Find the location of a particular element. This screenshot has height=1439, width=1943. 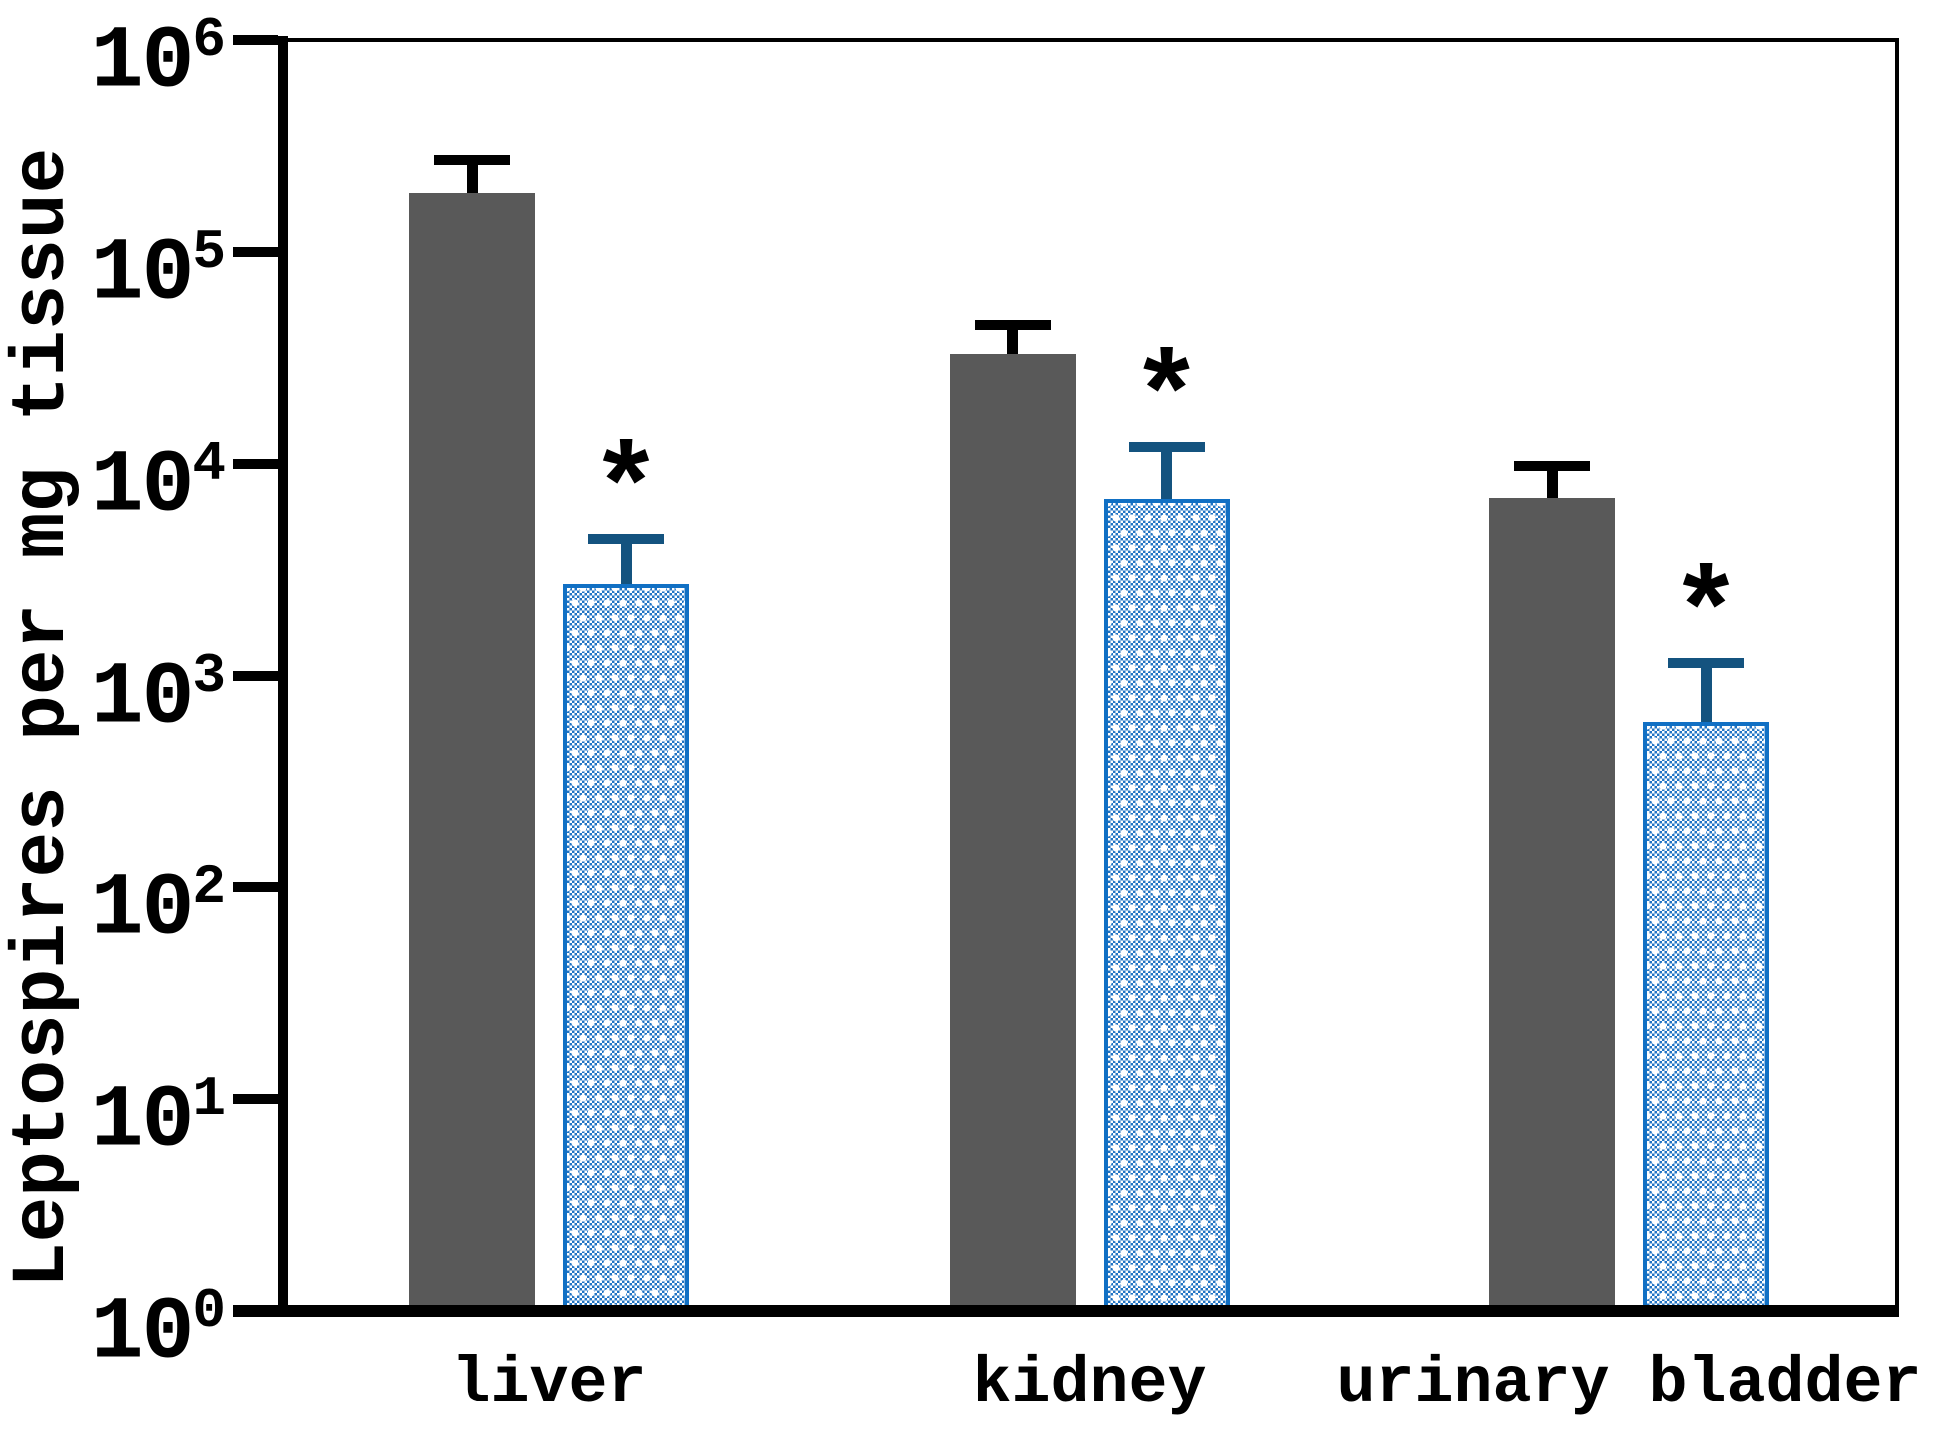

y-tick-mark-10e4 is located at coordinates (255, 463).